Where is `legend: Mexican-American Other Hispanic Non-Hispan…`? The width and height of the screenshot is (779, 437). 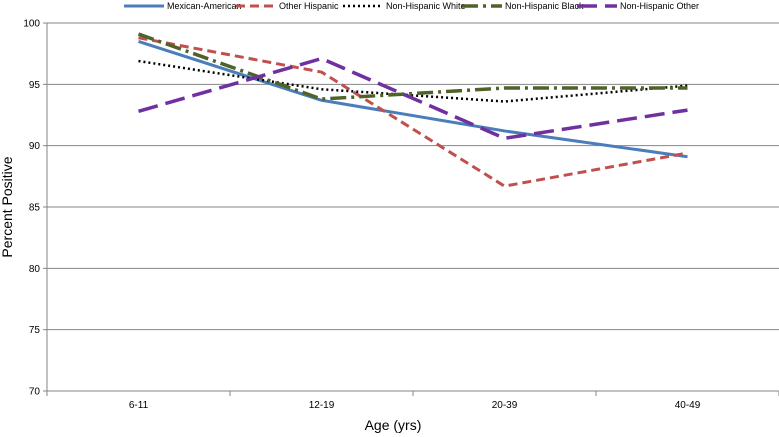
legend: Mexican-American Other Hispanic Non-Hispan… is located at coordinates (411, 6).